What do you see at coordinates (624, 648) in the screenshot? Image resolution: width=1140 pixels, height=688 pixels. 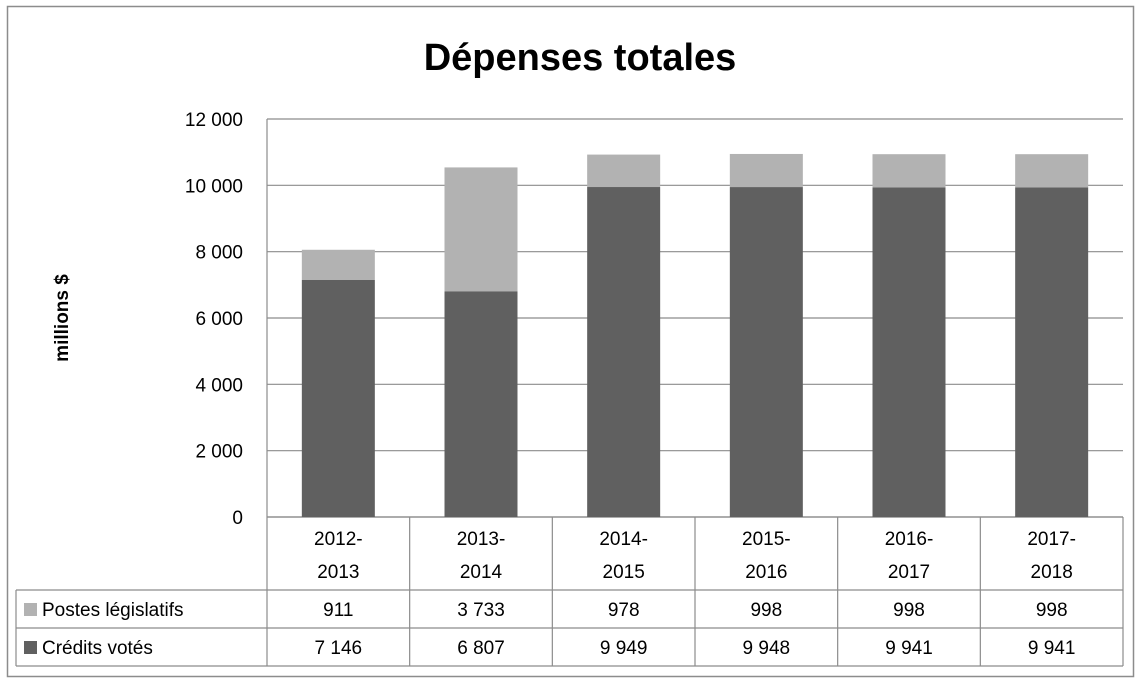 I see `data-label: 9 949` at bounding box center [624, 648].